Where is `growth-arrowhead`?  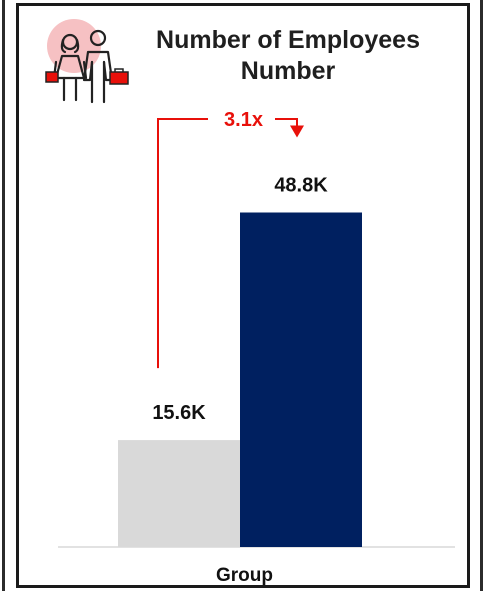
growth-arrowhead is located at coordinates (297, 131).